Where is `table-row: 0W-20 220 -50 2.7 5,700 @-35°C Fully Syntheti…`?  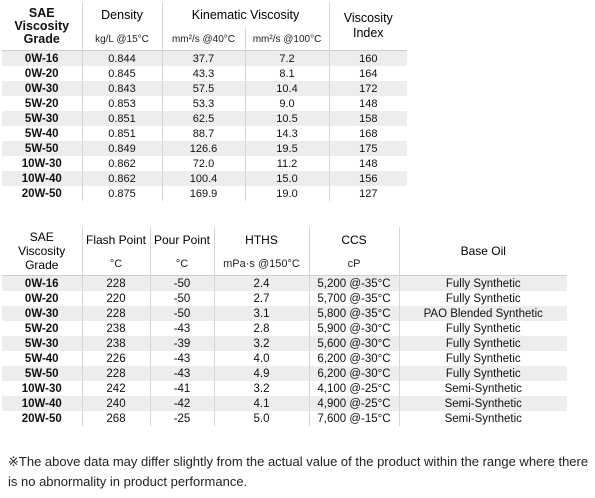
table-row: 0W-20 220 -50 2.7 5,700 @-35°C Fully Syntheti… is located at coordinates (284, 298).